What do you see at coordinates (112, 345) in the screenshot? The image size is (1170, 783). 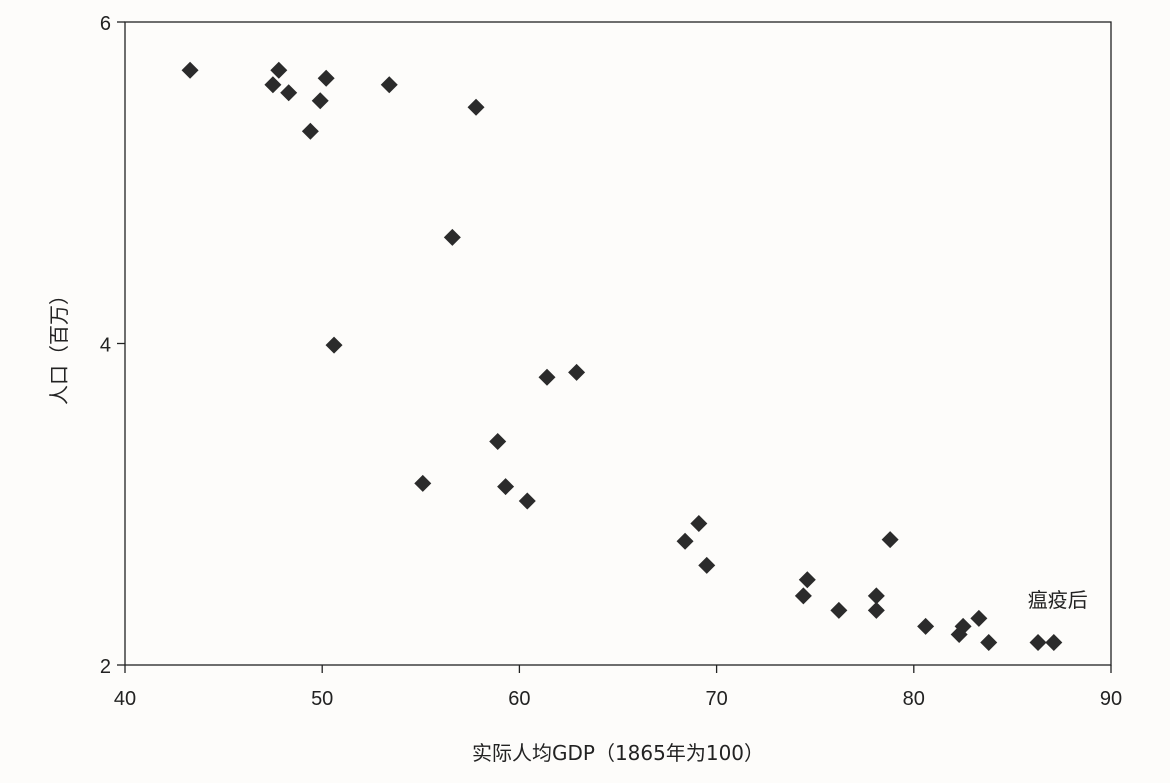 I see `y-axis-ticks: 2 4 6` at bounding box center [112, 345].